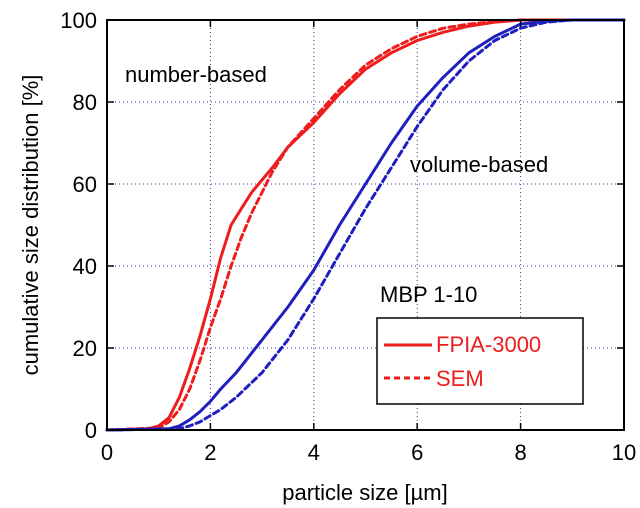  What do you see at coordinates (30, 225) in the screenshot?
I see `y-axis-label: cumulative size distribution [%]` at bounding box center [30, 225].